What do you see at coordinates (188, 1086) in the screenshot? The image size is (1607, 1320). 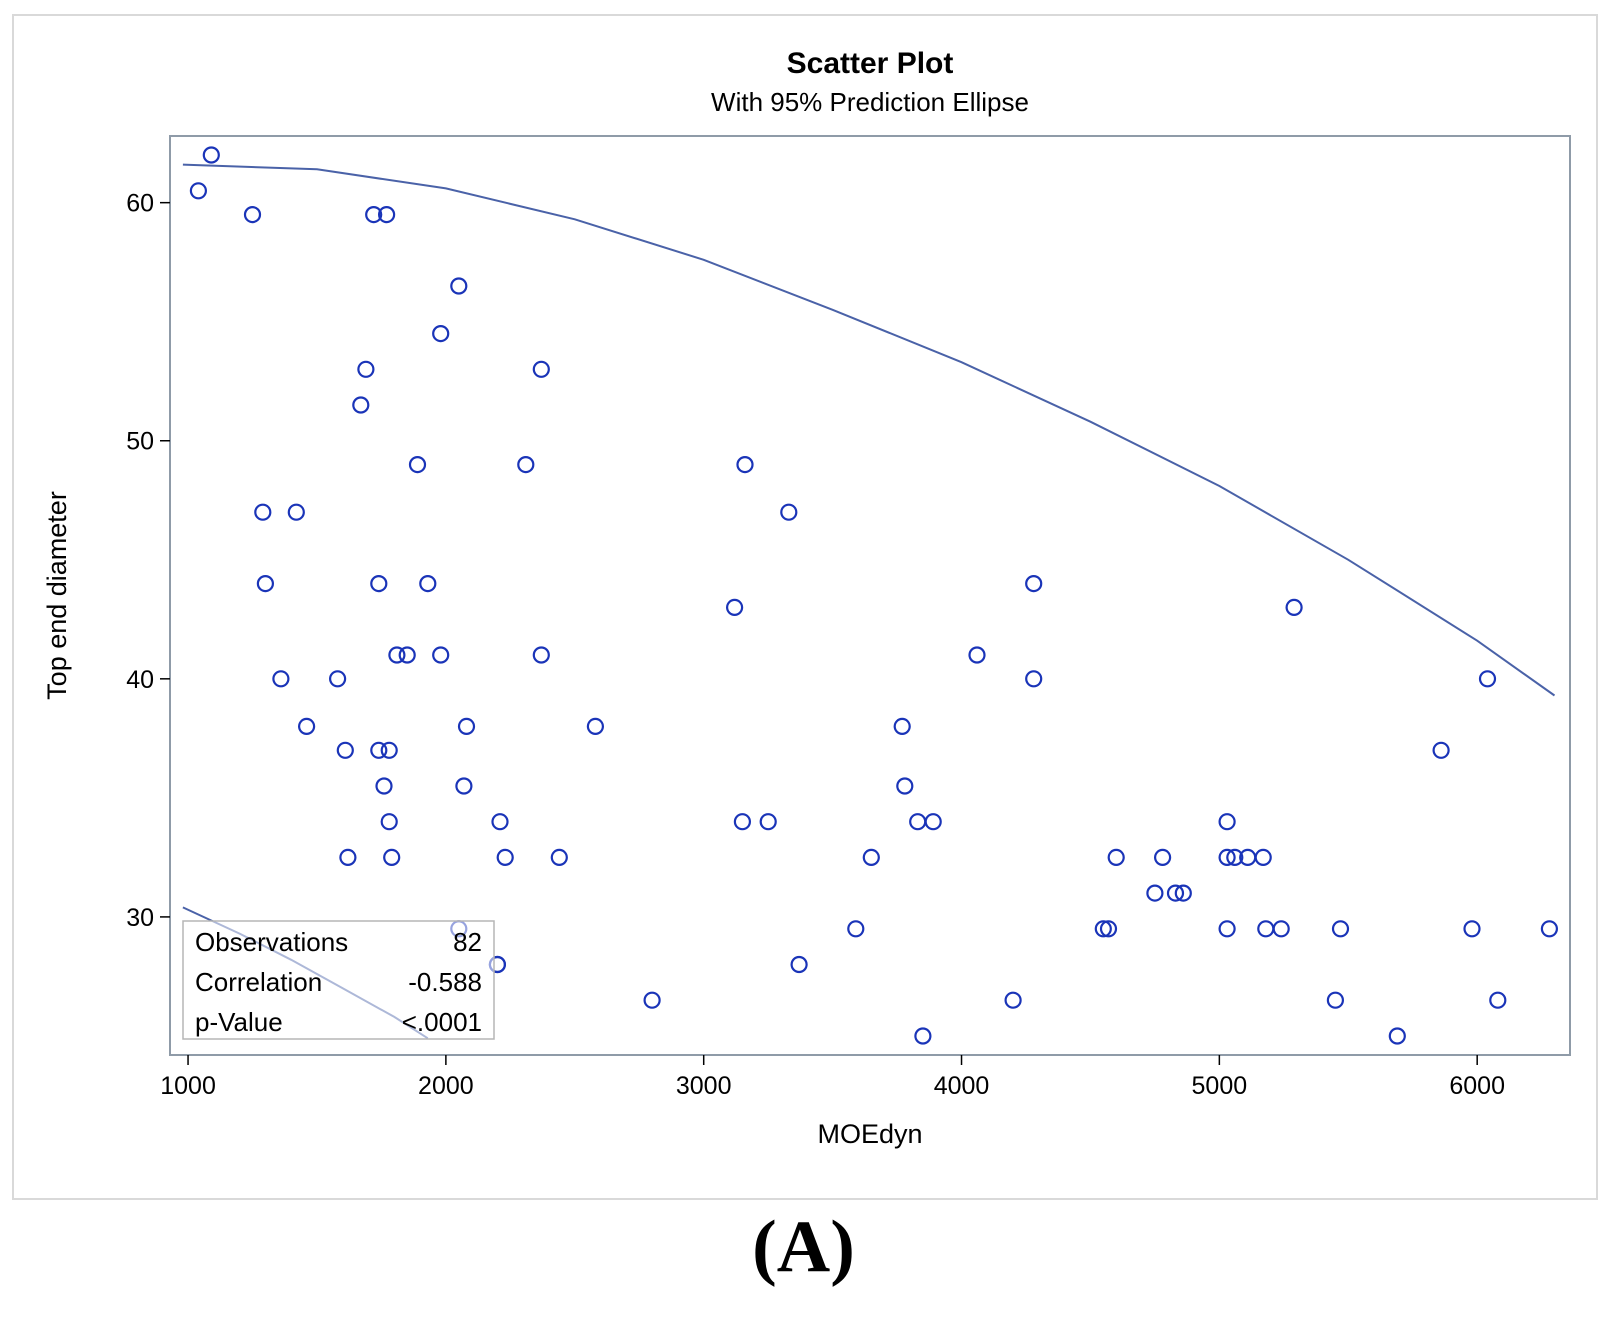 I see `x-tick-label: 1000` at bounding box center [188, 1086].